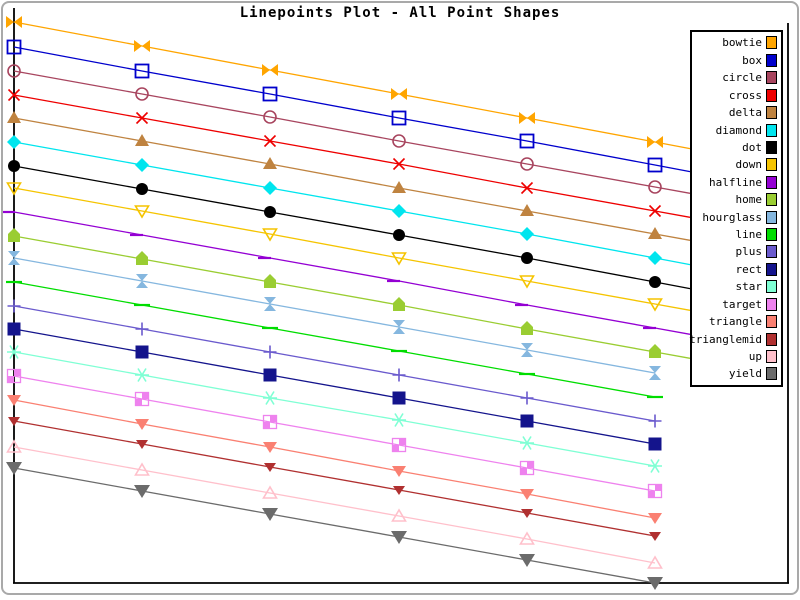  Describe the element at coordinates (742, 78) in the screenshot. I see `legend-label-circle: circle` at that location.